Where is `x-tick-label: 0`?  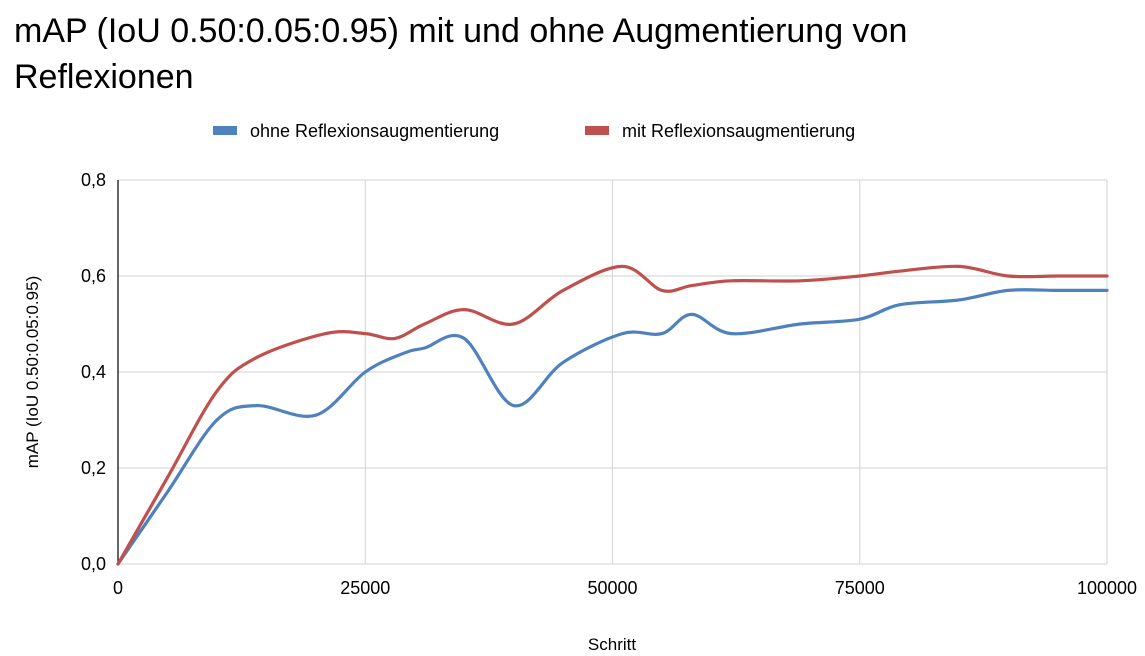
x-tick-label: 0 is located at coordinates (118, 588).